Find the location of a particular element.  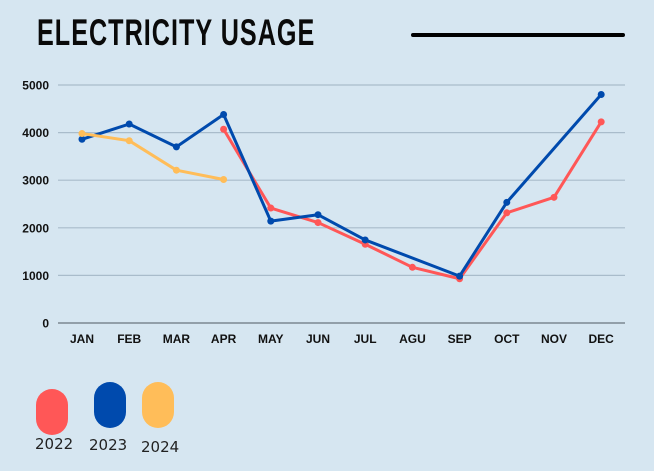

y-tick-label: 1000 is located at coordinates (35, 276).